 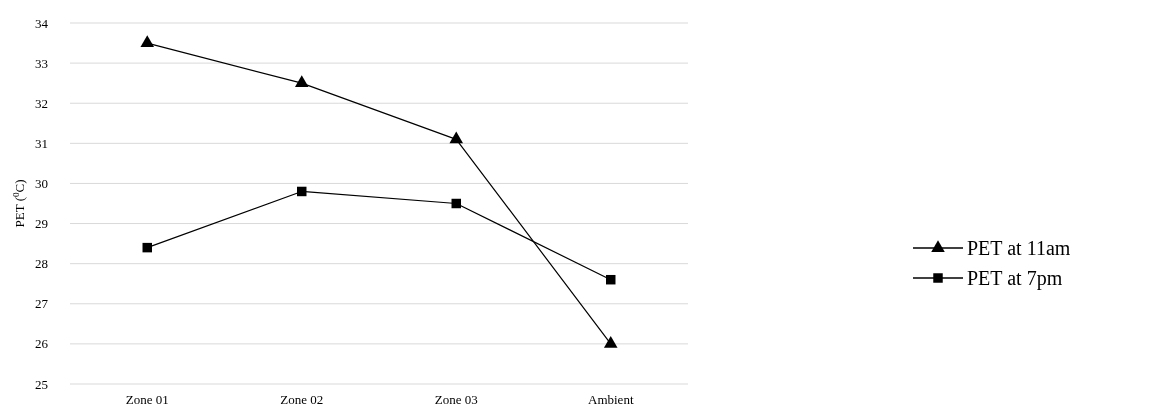 What do you see at coordinates (42, 23) in the screenshot?
I see `y-tick-label: 34` at bounding box center [42, 23].